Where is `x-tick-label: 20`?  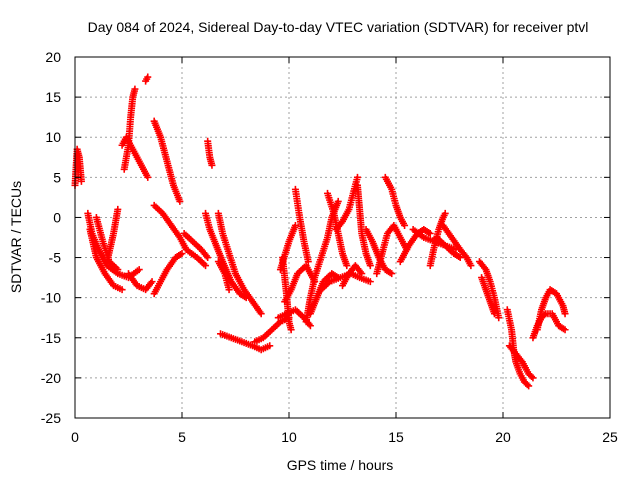
x-tick-label: 20 is located at coordinates (503, 437).